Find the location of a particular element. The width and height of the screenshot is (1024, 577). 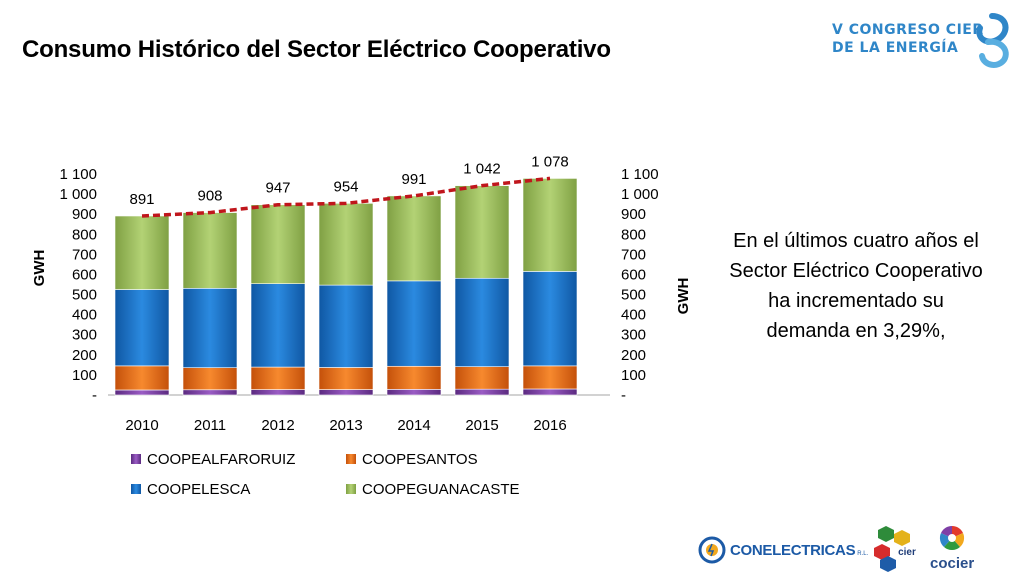

x-tick-label: 2010 is located at coordinates (141, 425).